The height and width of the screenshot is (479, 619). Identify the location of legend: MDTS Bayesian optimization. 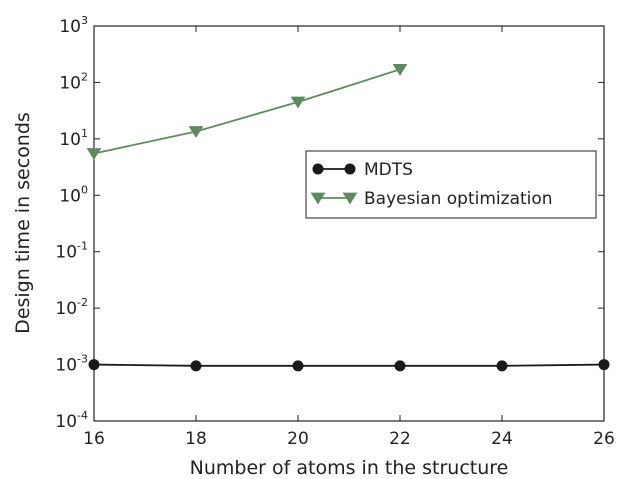
(451, 184).